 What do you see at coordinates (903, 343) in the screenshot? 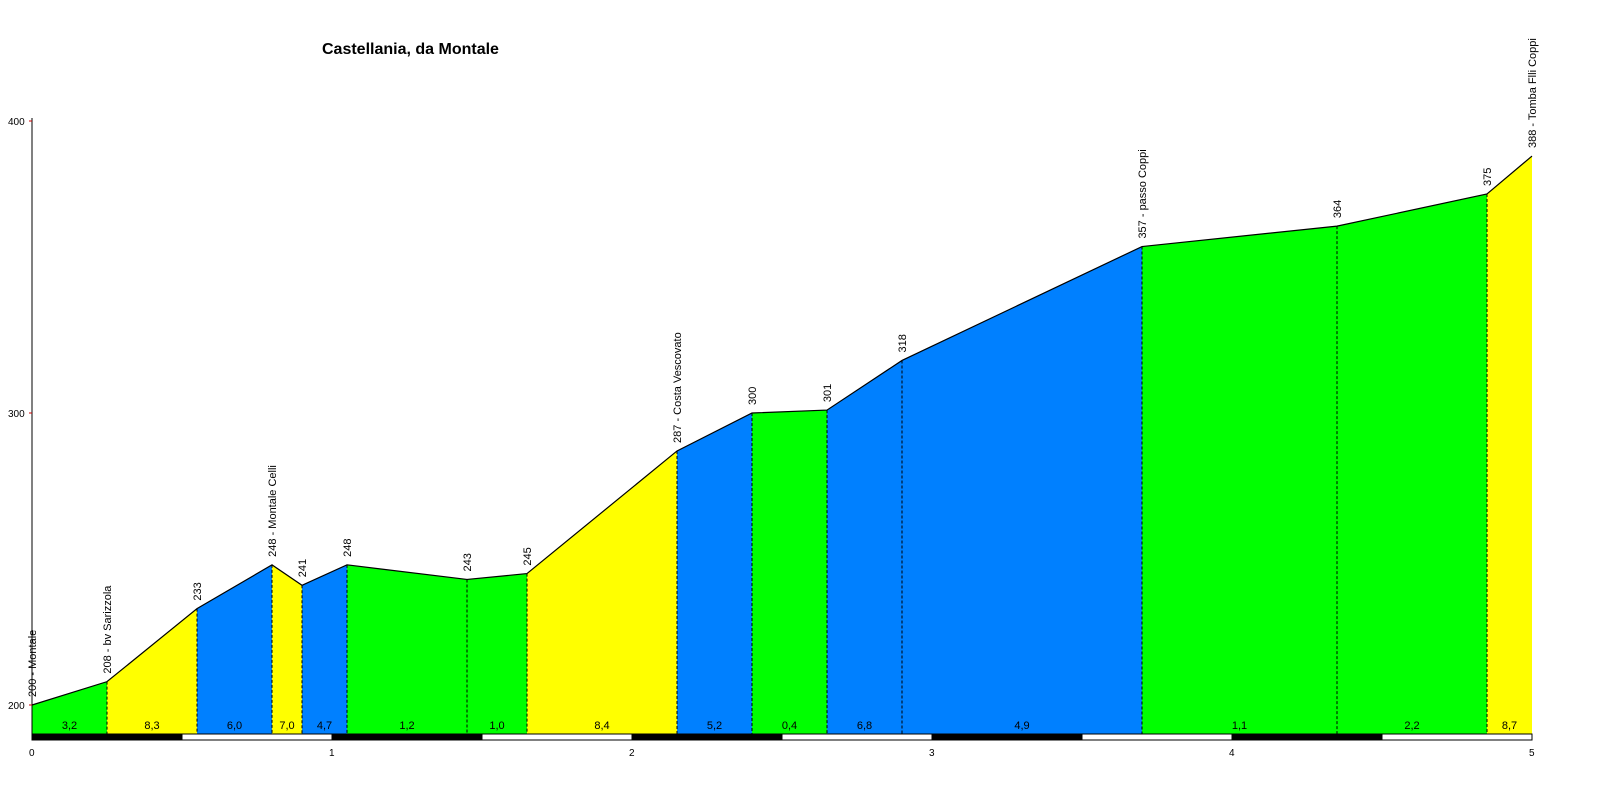
I see `point-label: 318` at bounding box center [903, 343].